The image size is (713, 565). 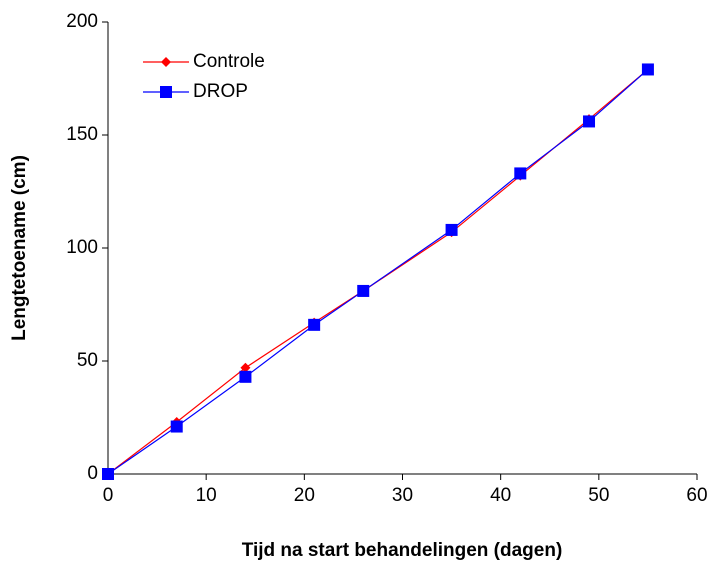 I want to click on x-tick-label: 60, so click(x=696, y=495).